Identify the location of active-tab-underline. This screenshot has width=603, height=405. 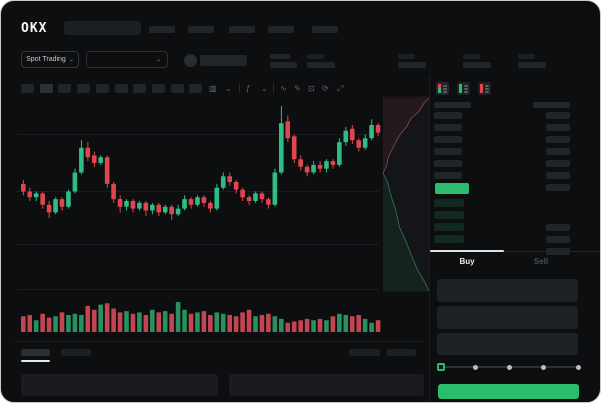
(35, 361).